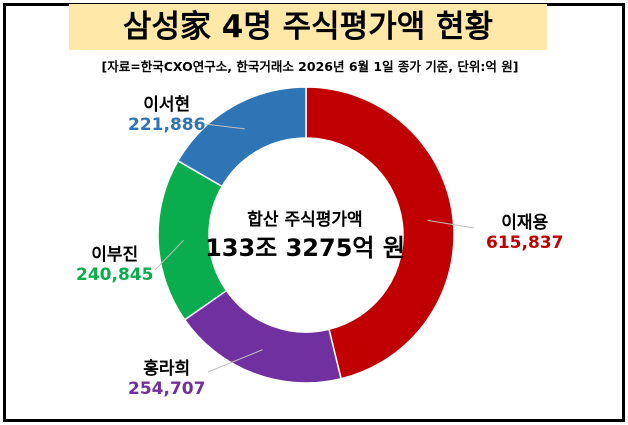 Image resolution: width=628 pixels, height=425 pixels. Describe the element at coordinates (305, 248) in the screenshot. I see `center-total: 133조 3275억 원` at that location.